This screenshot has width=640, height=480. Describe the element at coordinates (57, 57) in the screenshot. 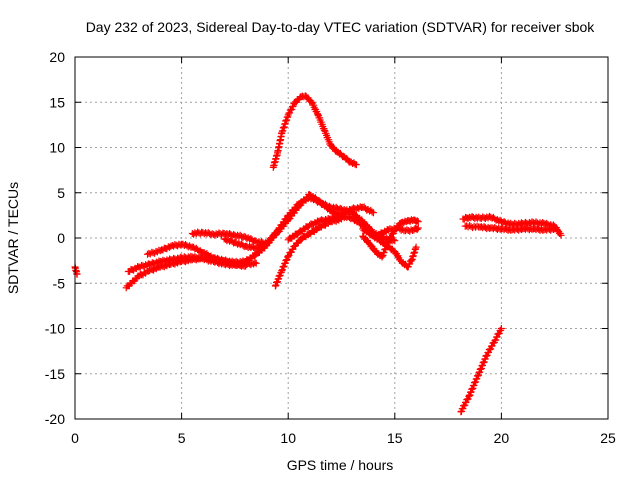

I see `y-tick-label: 20` at that location.